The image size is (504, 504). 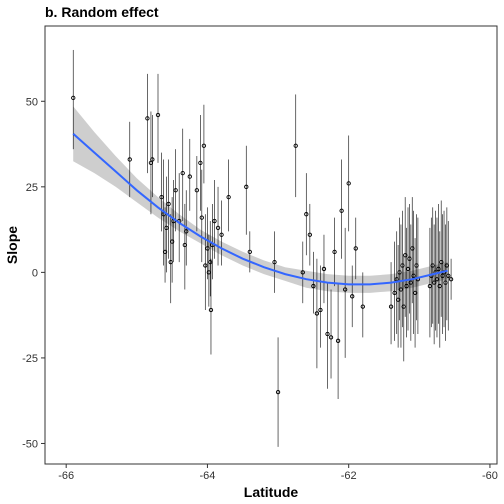 I want to click on x-tick-label: -62, so click(x=349, y=476).